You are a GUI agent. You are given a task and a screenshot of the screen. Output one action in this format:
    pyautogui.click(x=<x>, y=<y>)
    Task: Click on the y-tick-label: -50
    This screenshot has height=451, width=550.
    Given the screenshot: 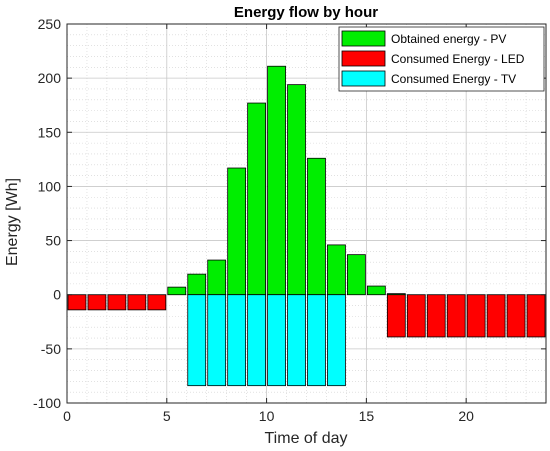 What is the action you would take?
    pyautogui.click(x=51, y=349)
    